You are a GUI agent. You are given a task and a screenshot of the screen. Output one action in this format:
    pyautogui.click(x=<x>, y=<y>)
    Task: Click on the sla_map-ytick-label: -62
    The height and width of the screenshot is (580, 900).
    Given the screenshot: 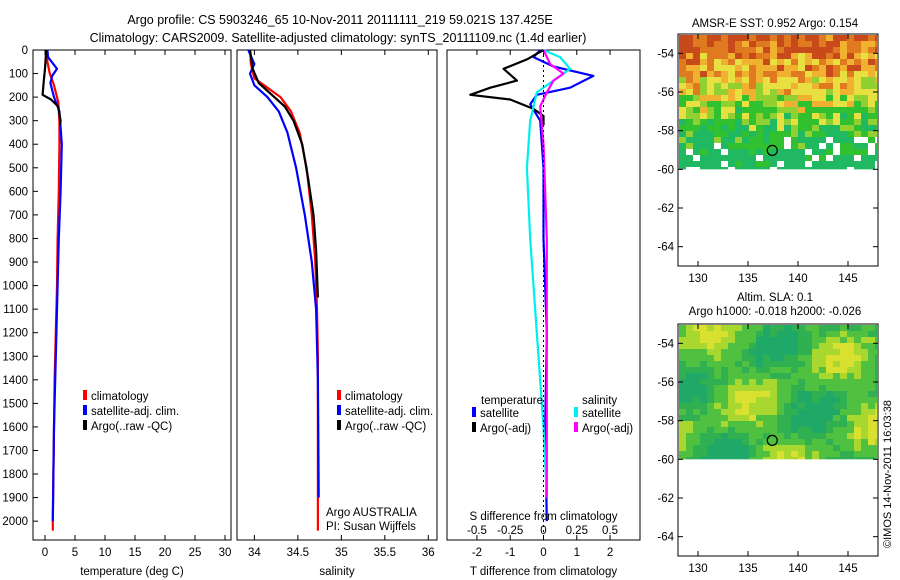 What is the action you would take?
    pyautogui.click(x=665, y=499)
    